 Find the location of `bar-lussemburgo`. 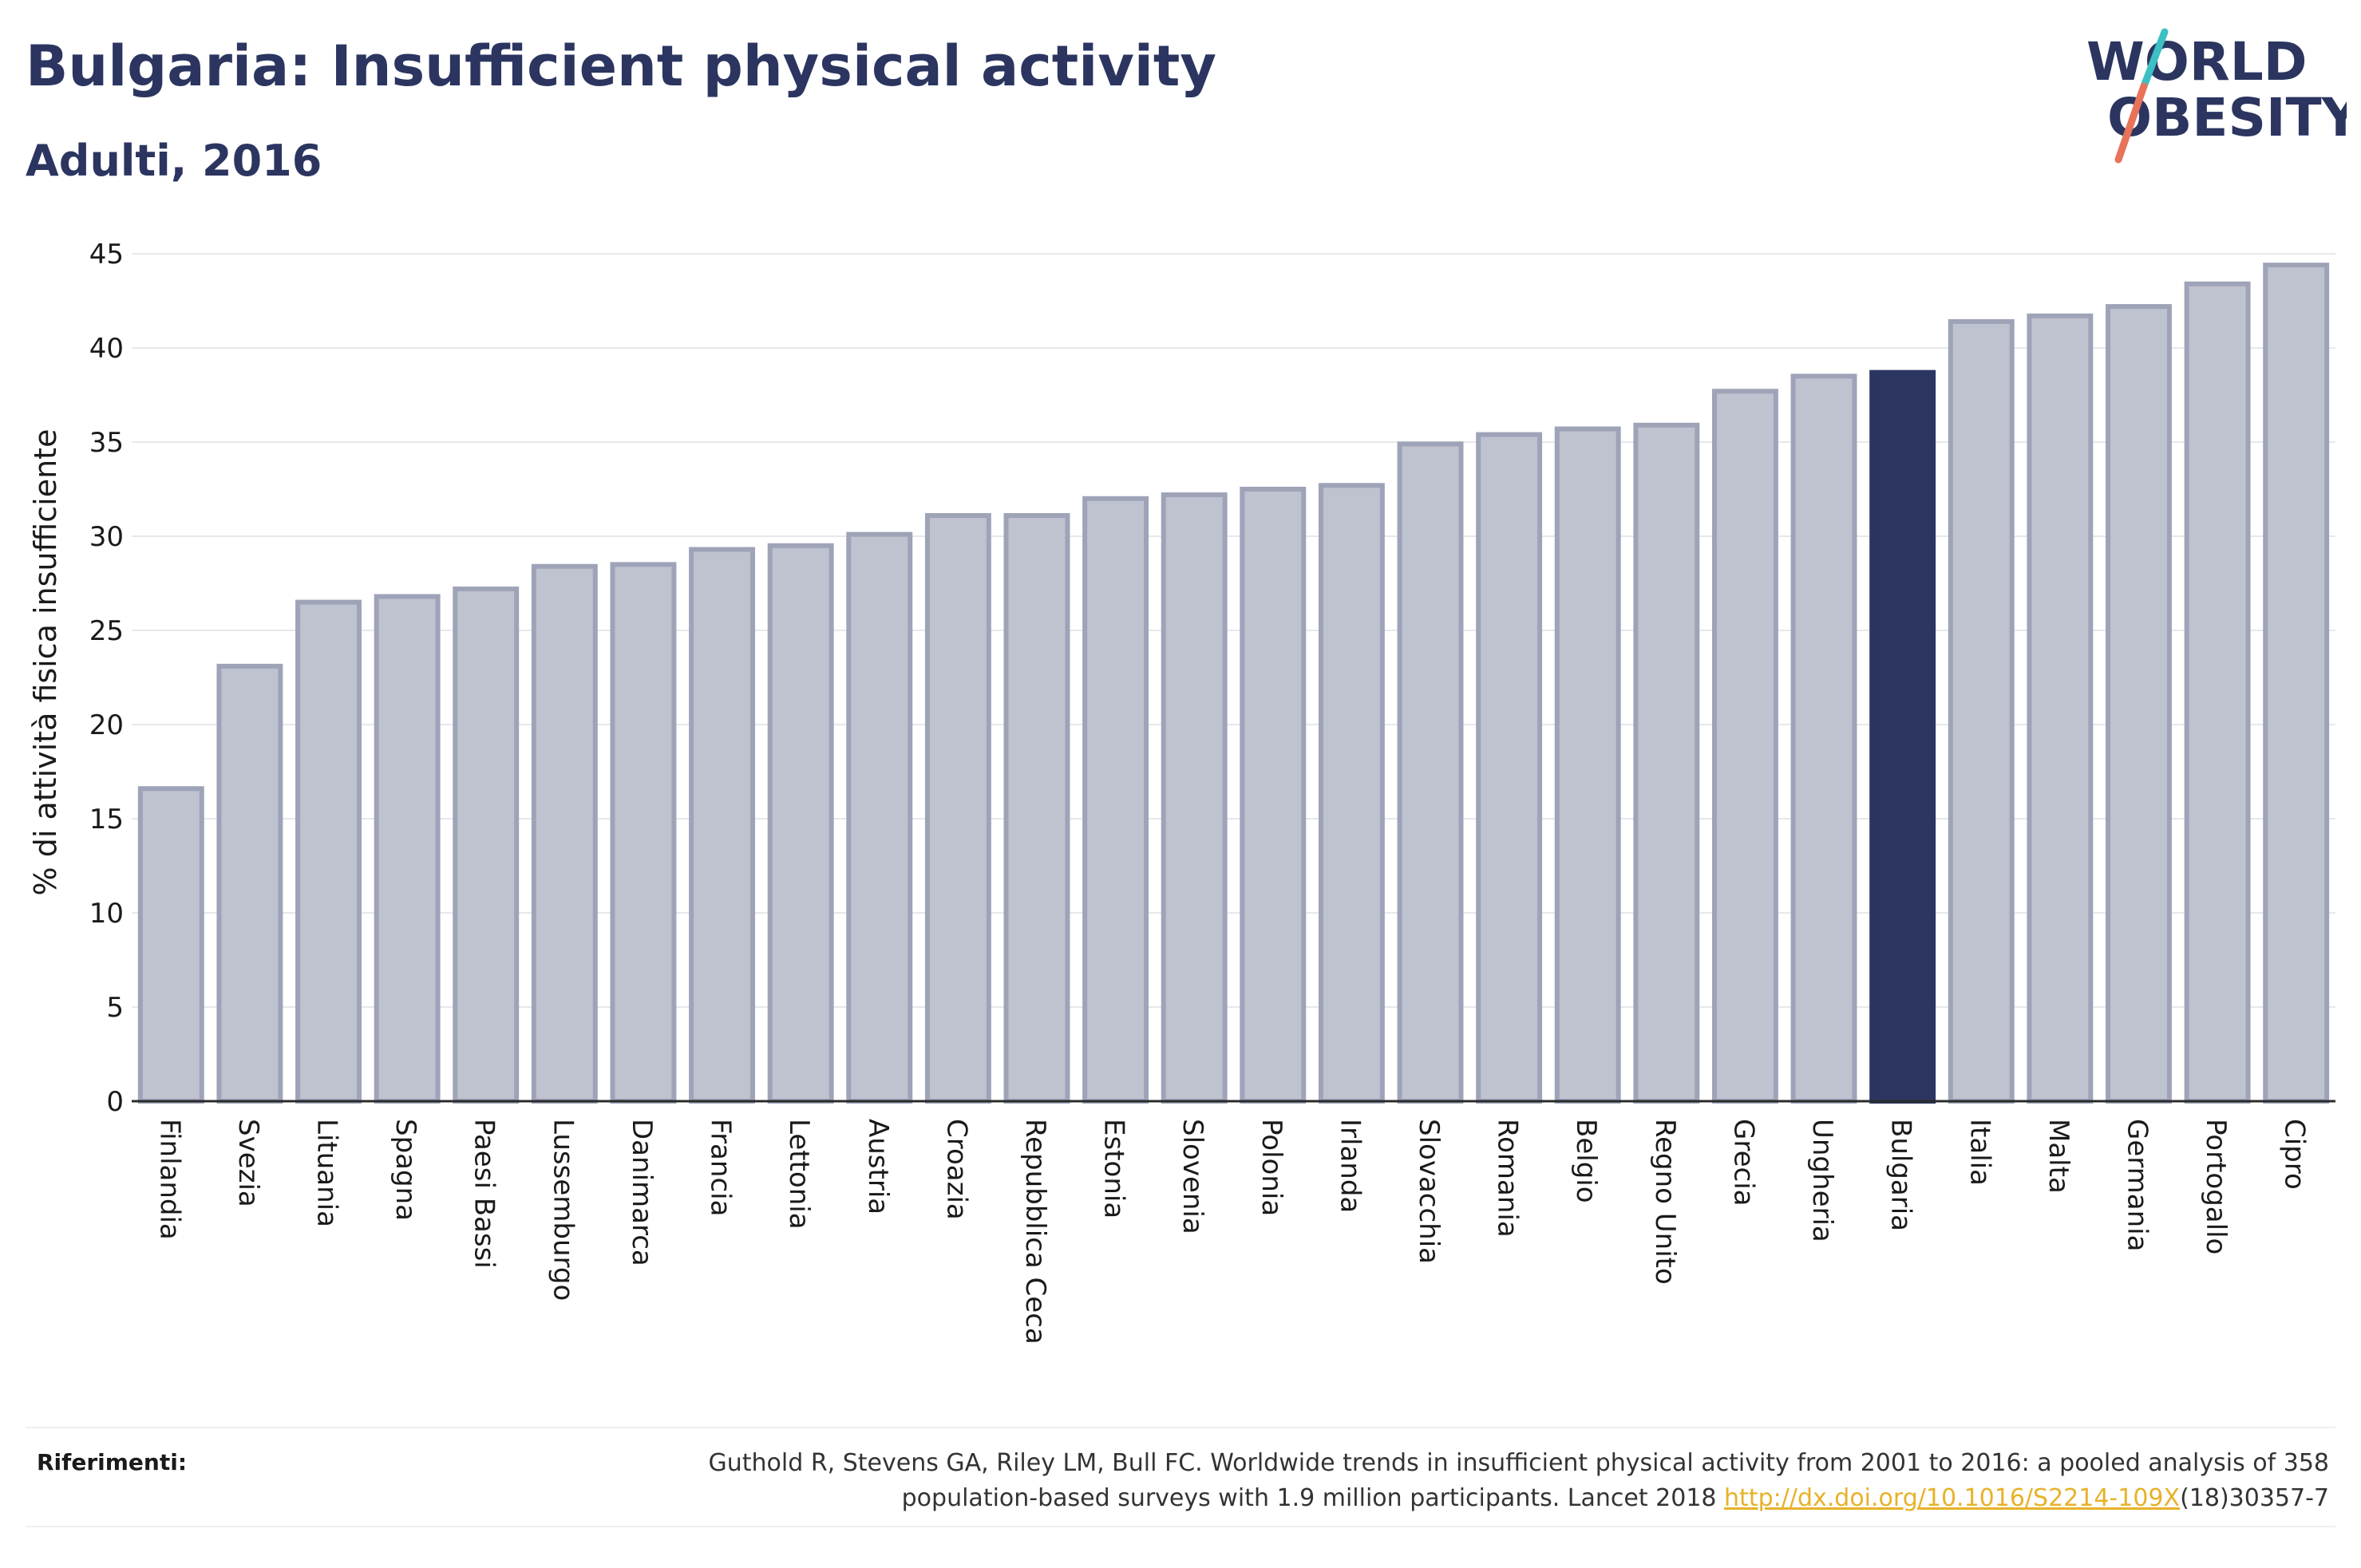

bar-lussemburgo is located at coordinates (564, 833).